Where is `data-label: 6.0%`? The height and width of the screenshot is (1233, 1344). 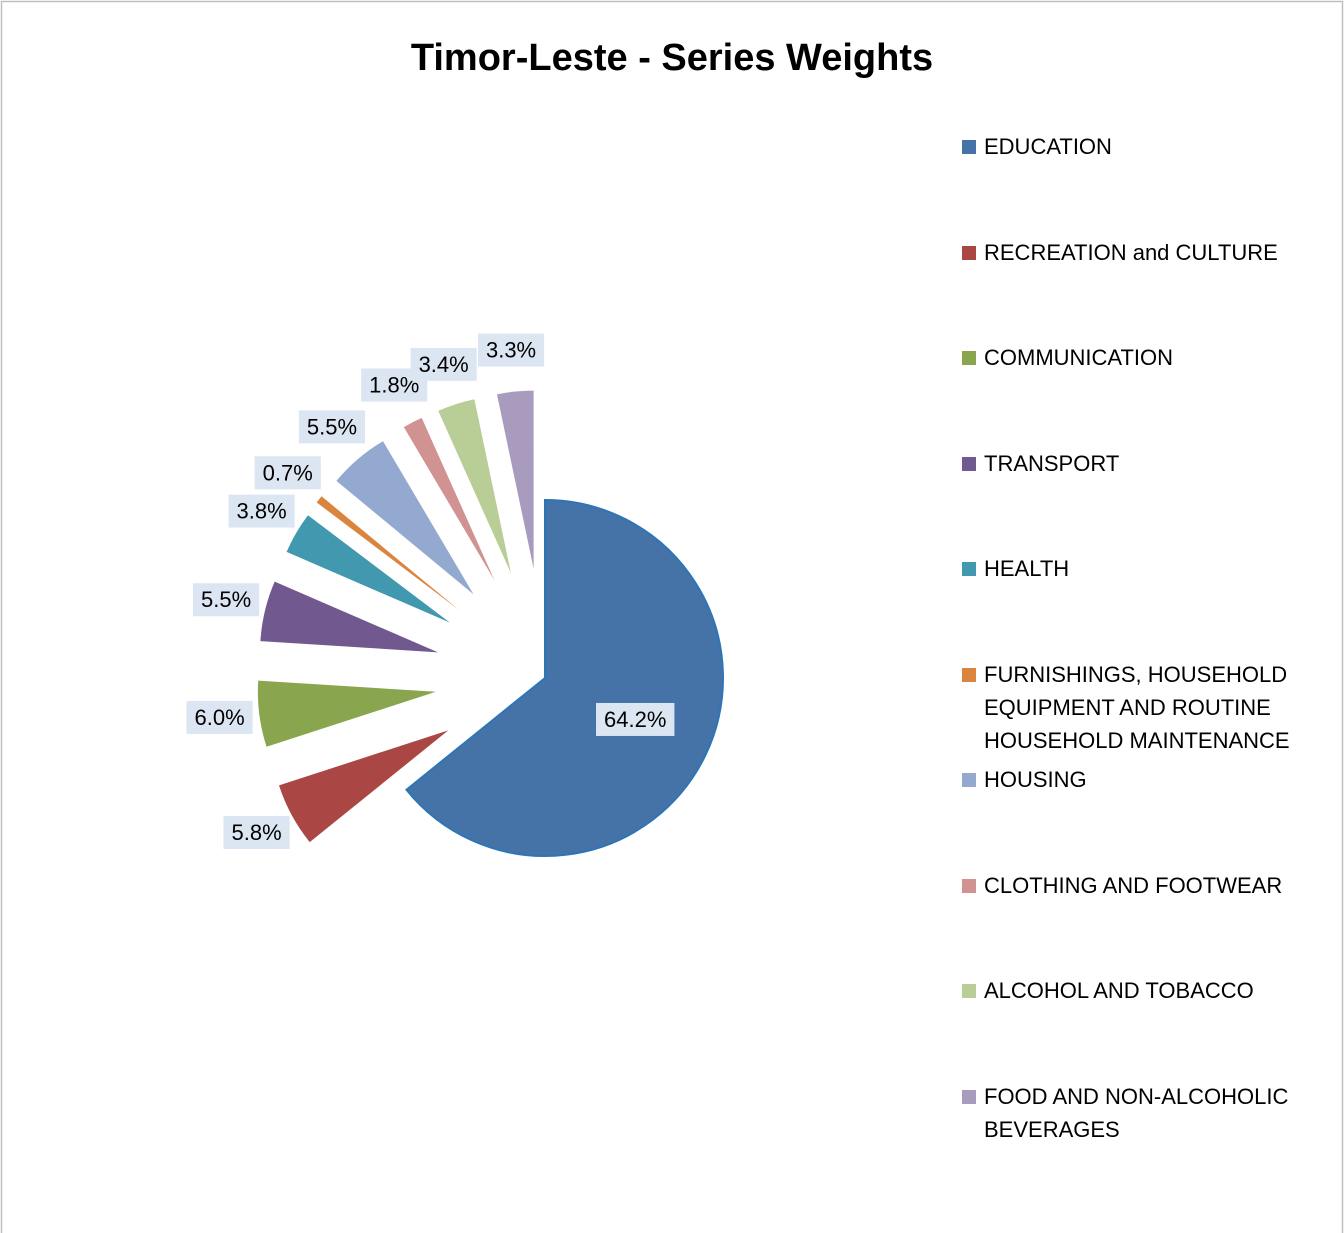 data-label: 6.0% is located at coordinates (220, 717).